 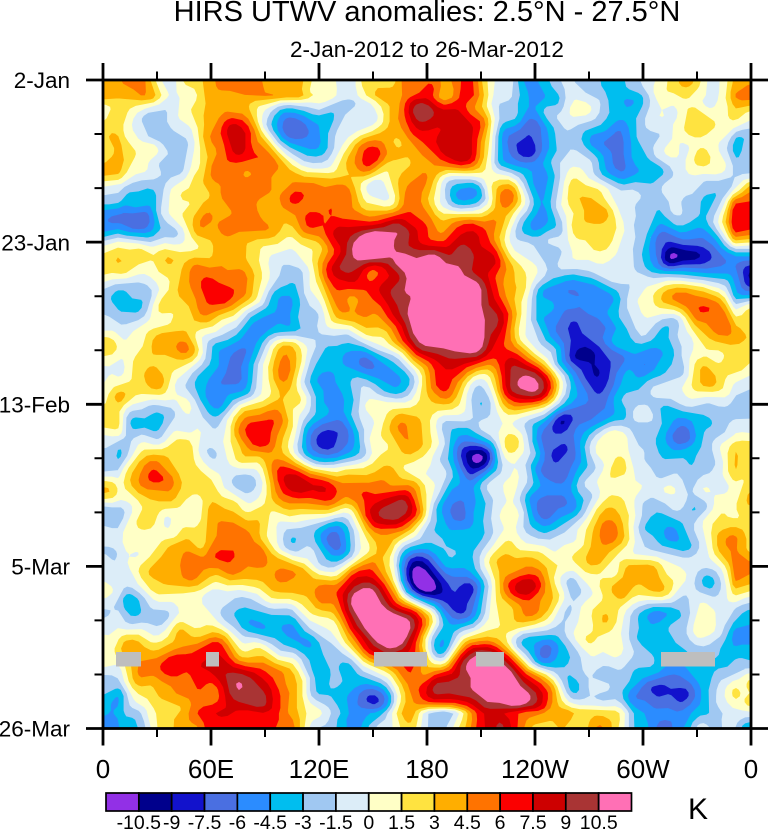 I want to click on svg-text: 26-Mar, so click(x=35, y=729).